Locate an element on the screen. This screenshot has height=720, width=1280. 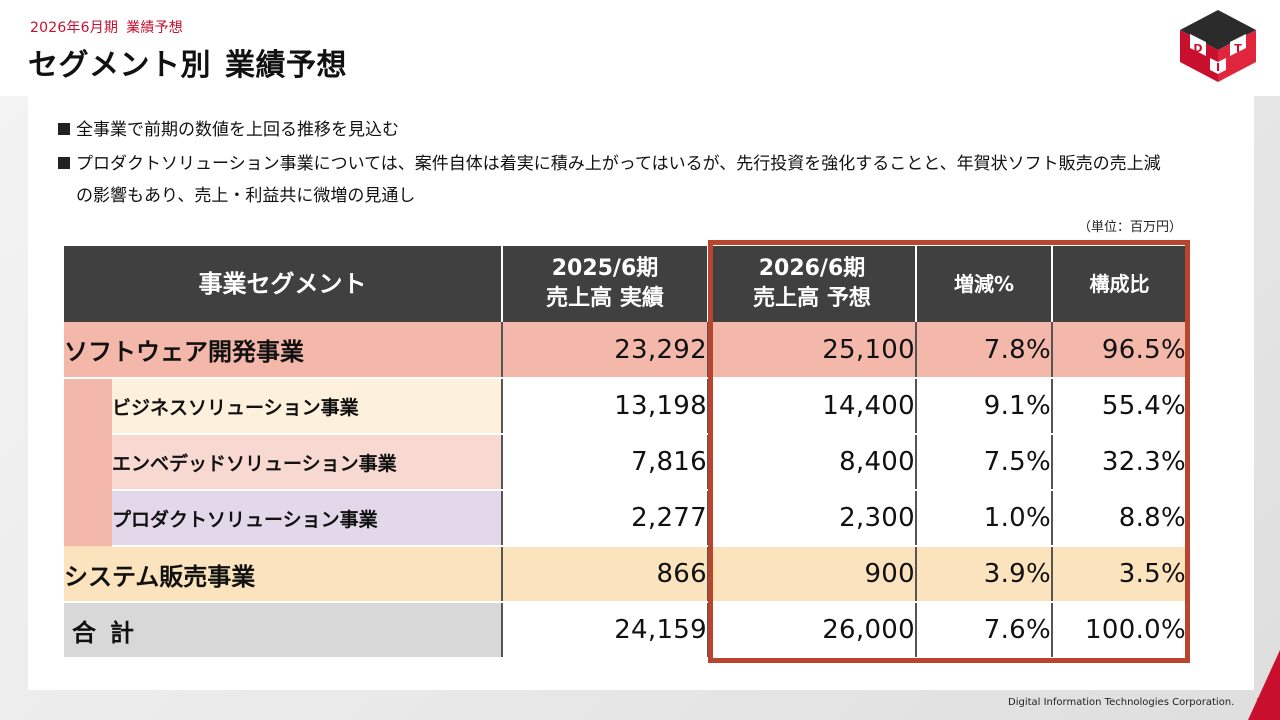
cell-share: 96.5% is located at coordinates (1118, 350).